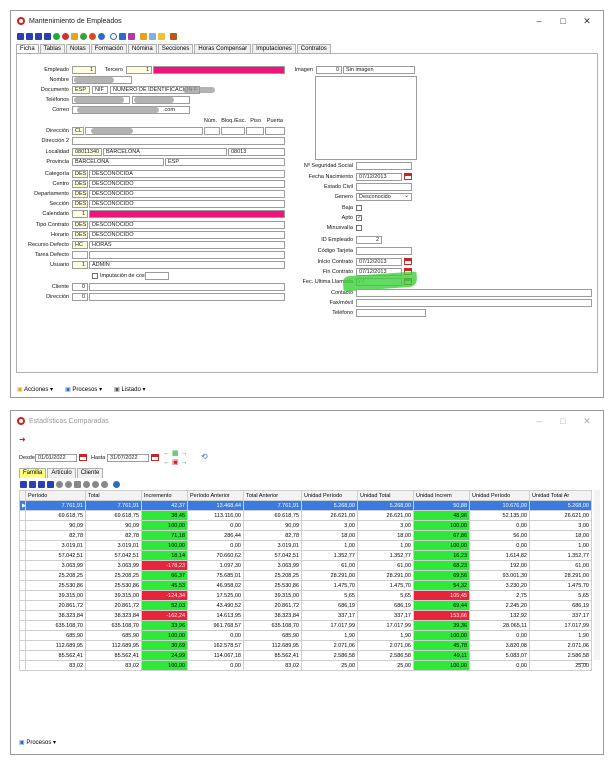  I want to click on baja-checkbox, so click(359, 208).